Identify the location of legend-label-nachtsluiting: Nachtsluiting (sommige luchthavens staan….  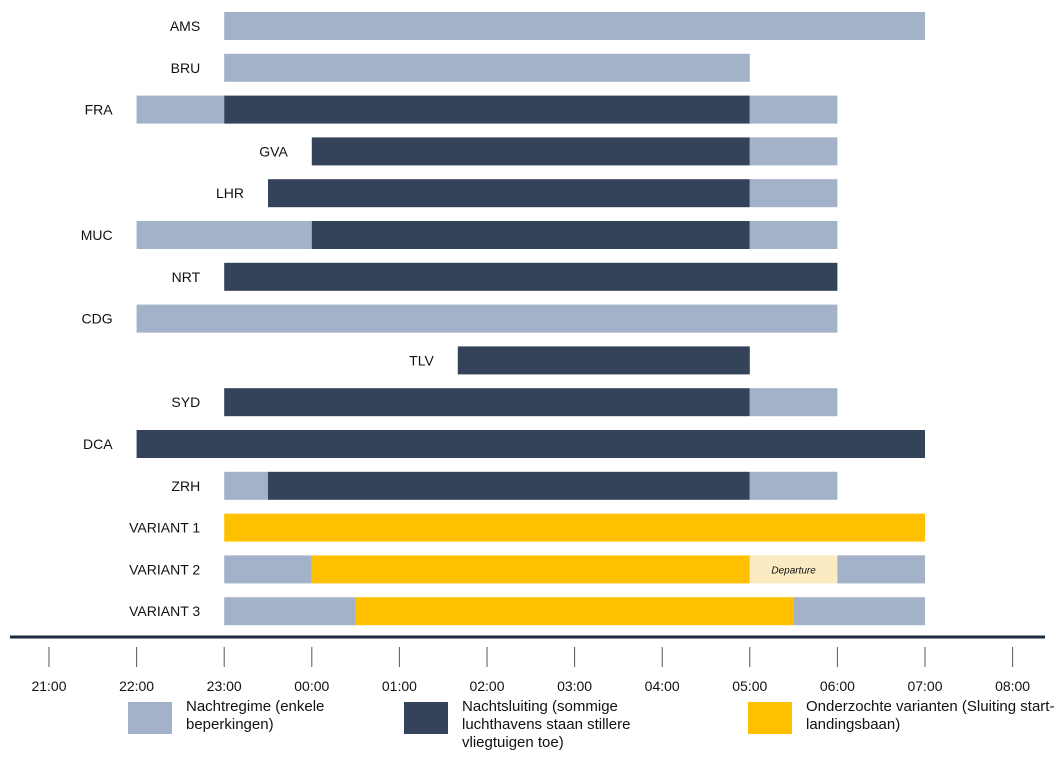
(546, 724).